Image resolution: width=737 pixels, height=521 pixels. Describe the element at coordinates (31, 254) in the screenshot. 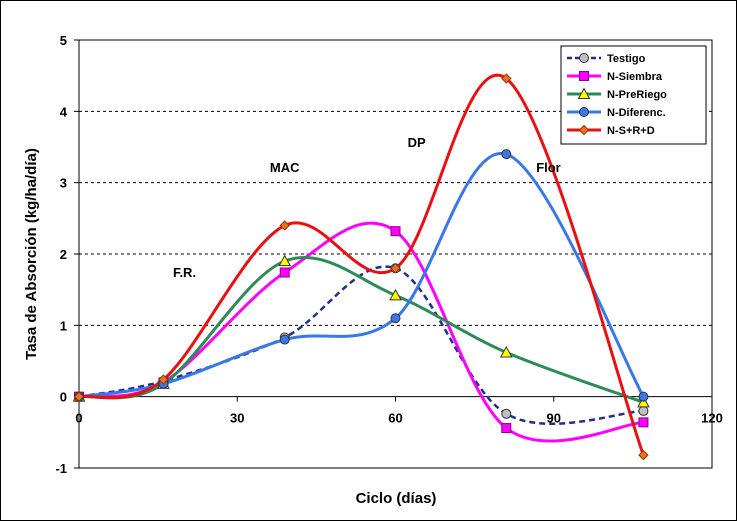

I see `y-axis-title: Tasa de Absorción (kg/ha/día)` at that location.